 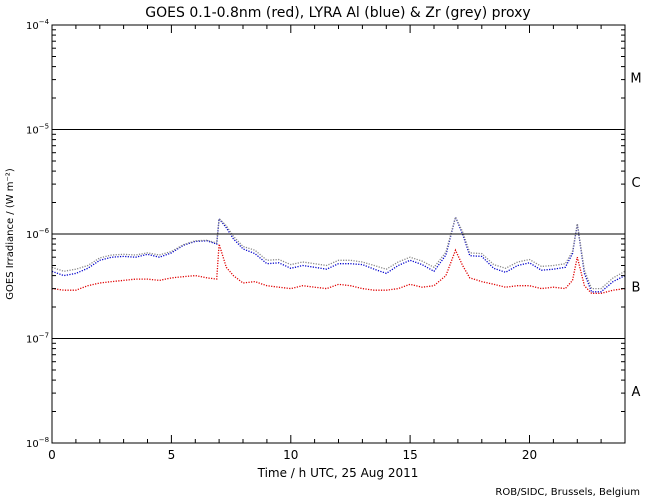 I want to click on series-layer, so click(x=338, y=255).